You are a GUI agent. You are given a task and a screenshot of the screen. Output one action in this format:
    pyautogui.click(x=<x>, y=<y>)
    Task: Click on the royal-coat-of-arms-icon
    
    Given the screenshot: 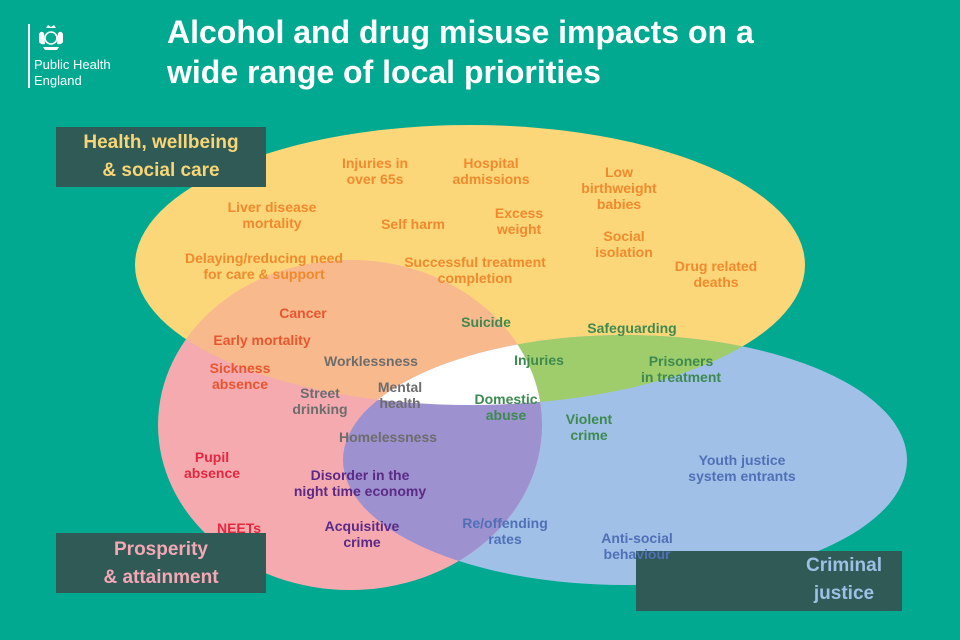 What is the action you would take?
    pyautogui.click(x=51, y=37)
    